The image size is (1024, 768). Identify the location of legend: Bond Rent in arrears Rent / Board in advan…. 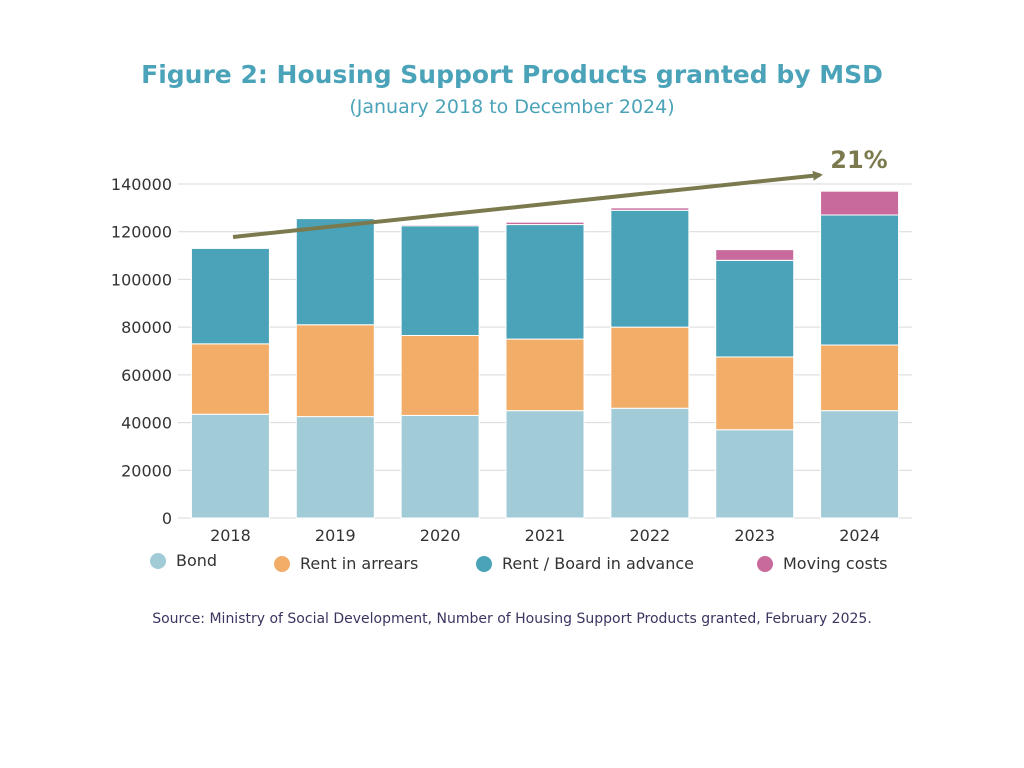
(518, 562).